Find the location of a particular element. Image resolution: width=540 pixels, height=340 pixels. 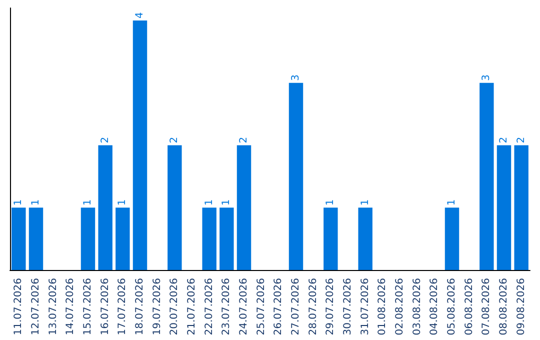

x-tick-label: 28.07.2026 is located at coordinates (313, 307).